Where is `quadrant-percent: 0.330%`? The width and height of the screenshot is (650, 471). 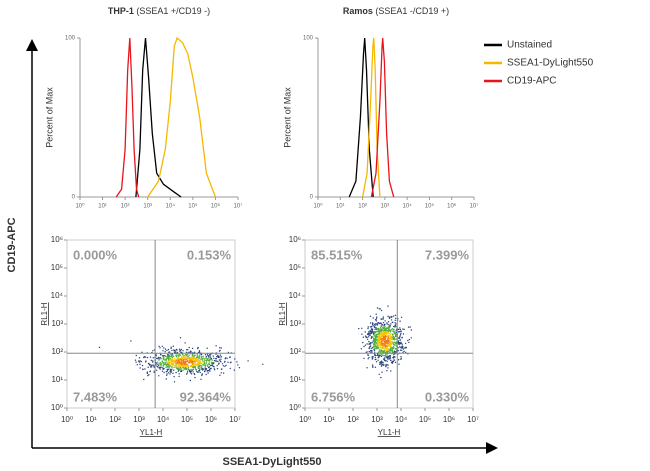 quadrant-percent: 0.330% is located at coordinates (447, 396).